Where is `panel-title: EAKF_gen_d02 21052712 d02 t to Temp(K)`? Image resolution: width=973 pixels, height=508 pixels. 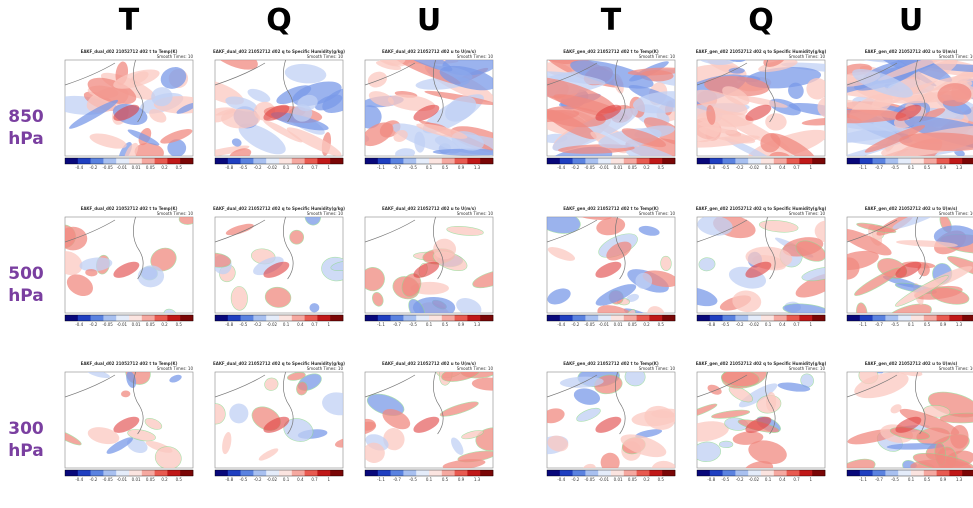
panel-title: EAKF_gen_d02 21052712 d02 t to Temp(K) is located at coordinates (611, 51).